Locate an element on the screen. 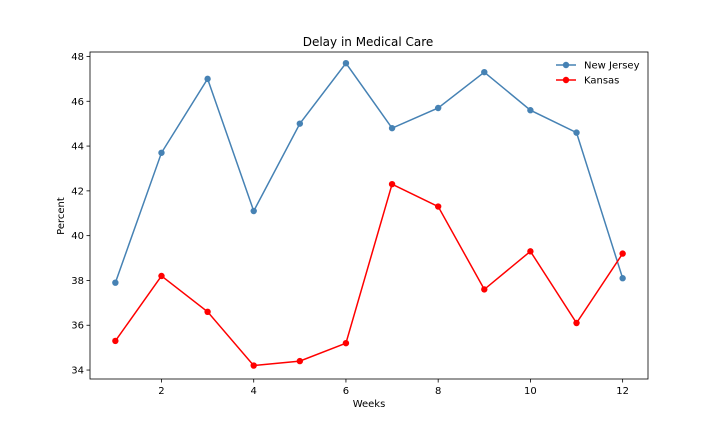 This screenshot has height=432, width=720. y-axis-label: Percent is located at coordinates (61, 216).